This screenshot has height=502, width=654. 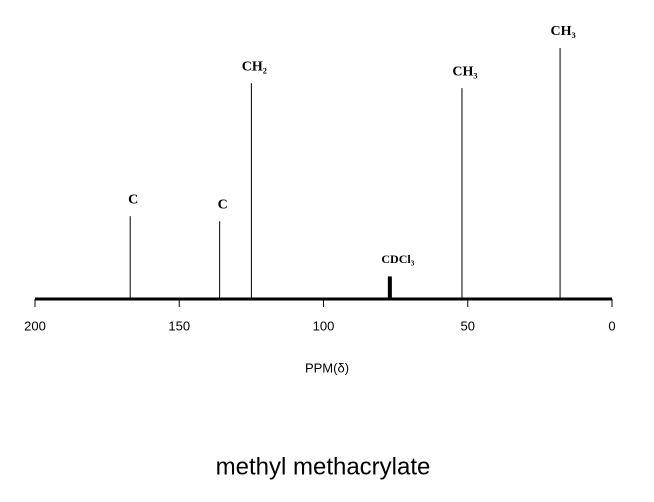 I want to click on x-tick-label: 50, so click(x=468, y=325).